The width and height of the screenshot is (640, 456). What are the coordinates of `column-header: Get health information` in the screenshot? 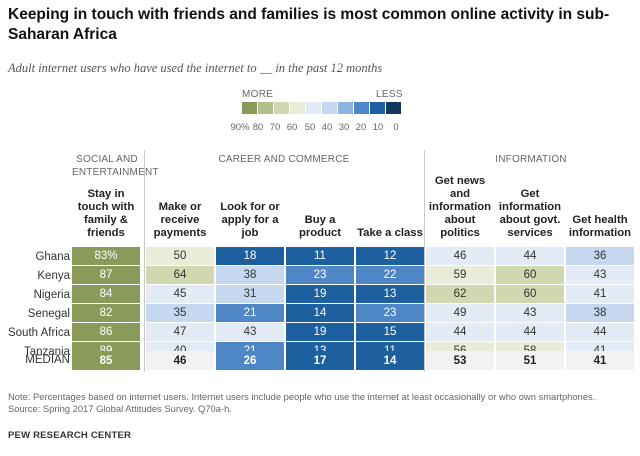 It's located at (600, 208).